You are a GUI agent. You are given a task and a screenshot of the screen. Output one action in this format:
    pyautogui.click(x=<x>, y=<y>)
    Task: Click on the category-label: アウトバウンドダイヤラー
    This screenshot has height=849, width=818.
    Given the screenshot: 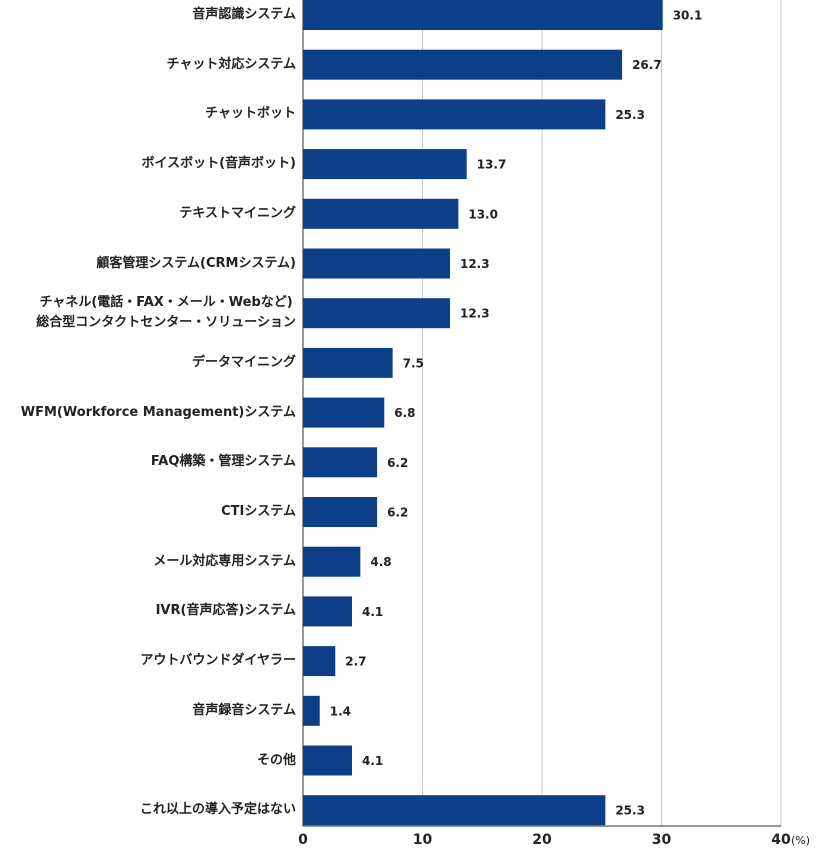 What is the action you would take?
    pyautogui.click(x=218, y=661)
    